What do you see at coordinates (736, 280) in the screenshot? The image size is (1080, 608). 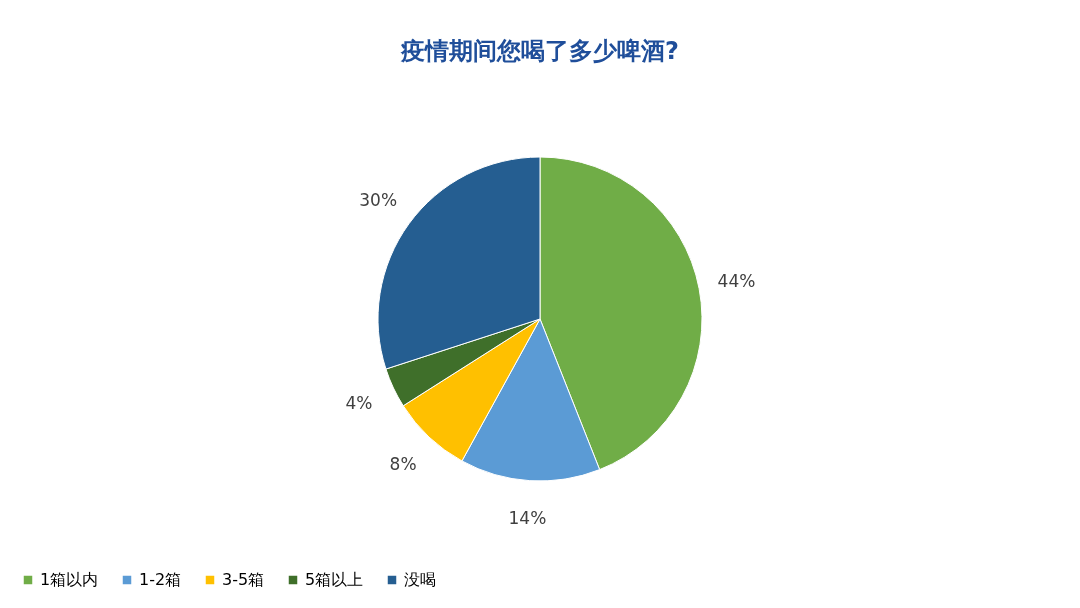 I see `data-label: 44%` at bounding box center [736, 280].